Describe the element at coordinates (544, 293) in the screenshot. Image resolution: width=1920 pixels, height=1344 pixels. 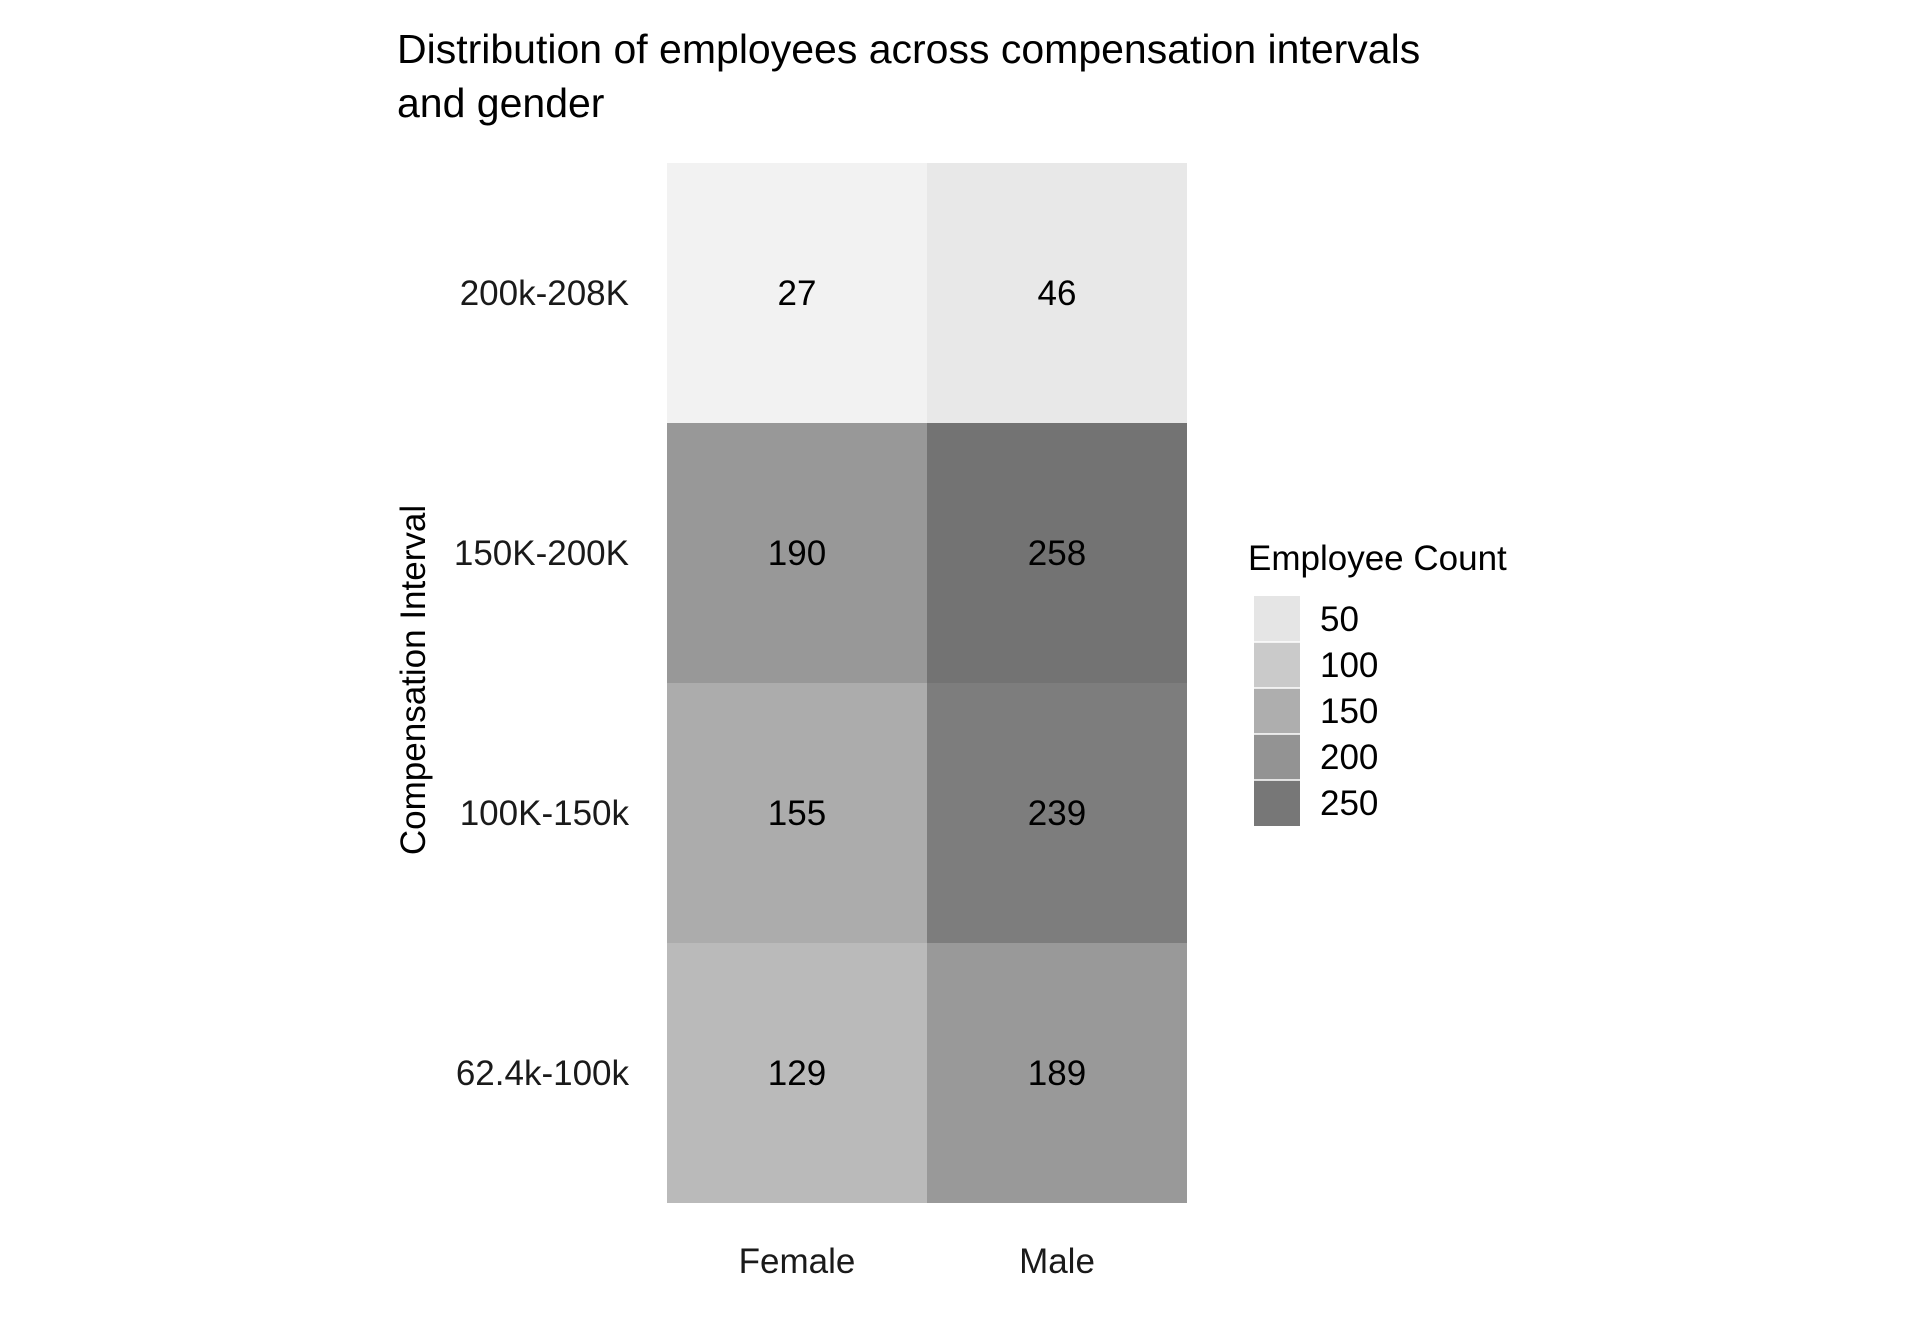
I see `y-tick-label: 200k-208K` at that location.